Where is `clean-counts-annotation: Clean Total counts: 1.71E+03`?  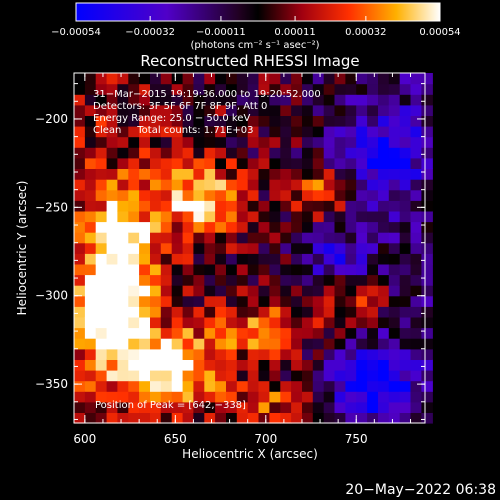
clean-counts-annotation: Clean Total counts: 1.71E+03 is located at coordinates (173, 130).